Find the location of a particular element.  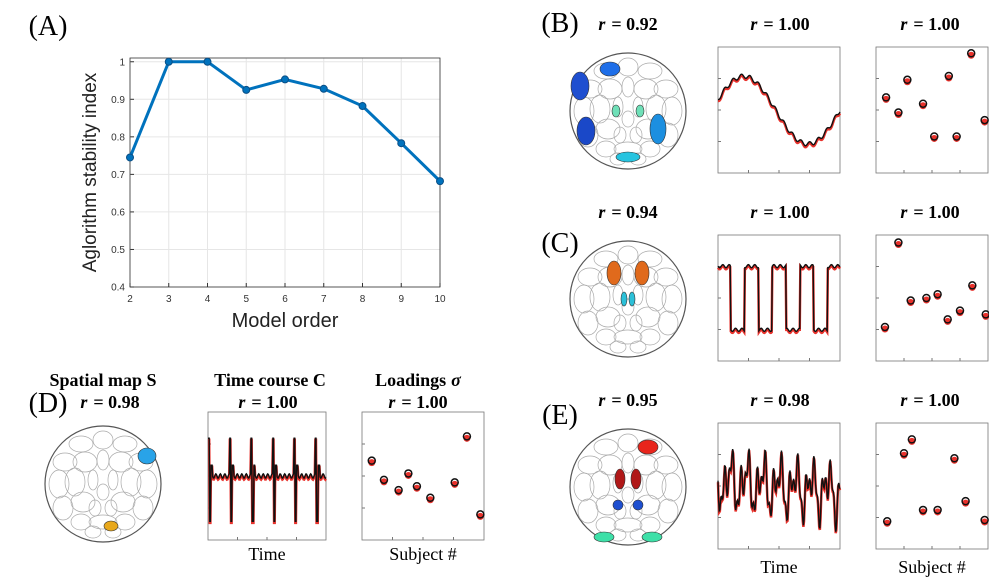

red-trace is located at coordinates (779, 491).